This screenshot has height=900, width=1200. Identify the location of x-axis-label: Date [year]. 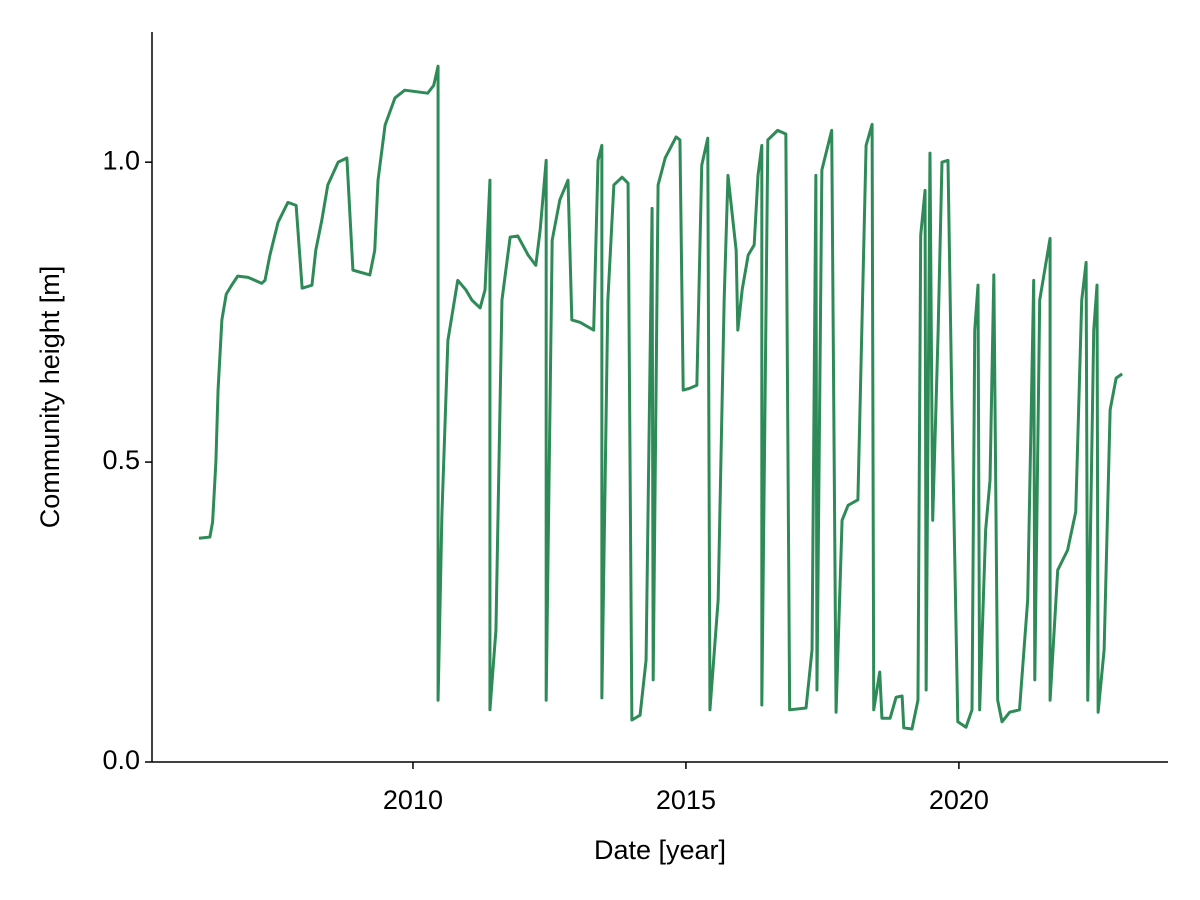
(660, 850).